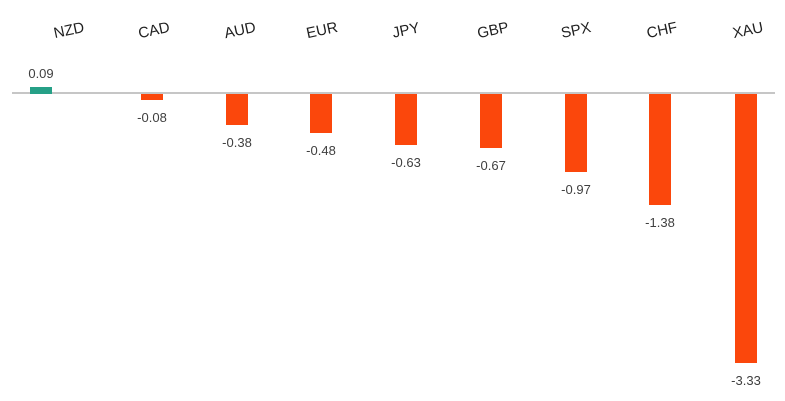  Describe the element at coordinates (321, 113) in the screenshot. I see `bar-eur` at that location.